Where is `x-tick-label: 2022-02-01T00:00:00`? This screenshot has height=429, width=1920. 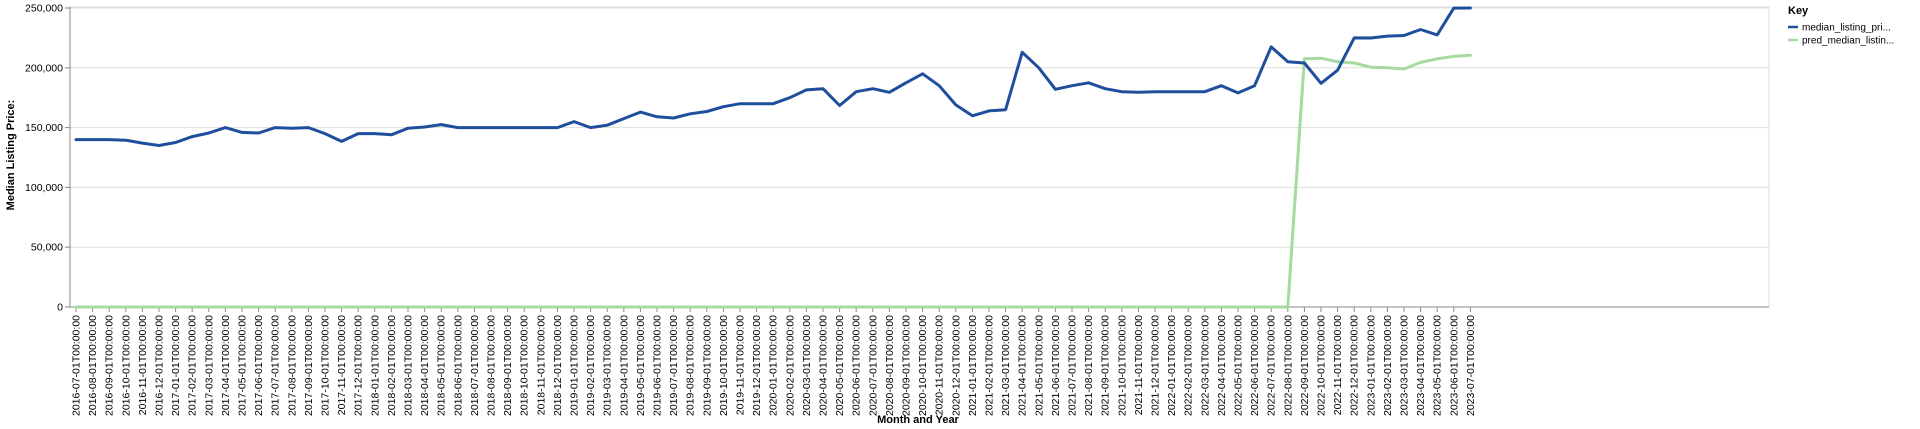 x-tick-label: 2022-02-01T00:00:00 is located at coordinates (1189, 365).